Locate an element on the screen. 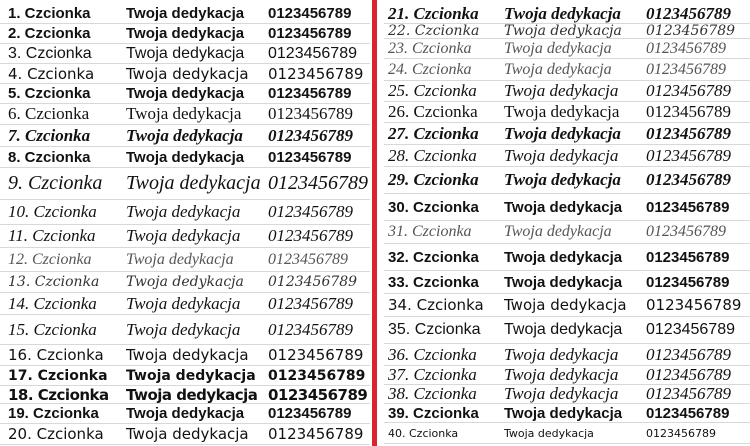 The image size is (750, 446). font-name: 30. Czcionka is located at coordinates (433, 207).